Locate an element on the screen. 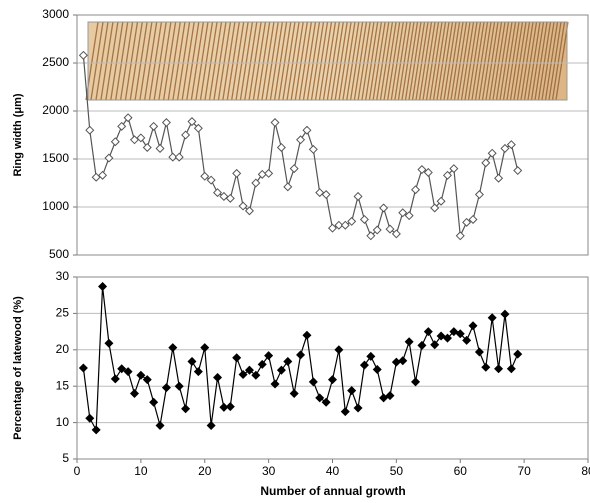 The height and width of the screenshot is (503, 590). x-tick-label: 30 is located at coordinates (269, 471).